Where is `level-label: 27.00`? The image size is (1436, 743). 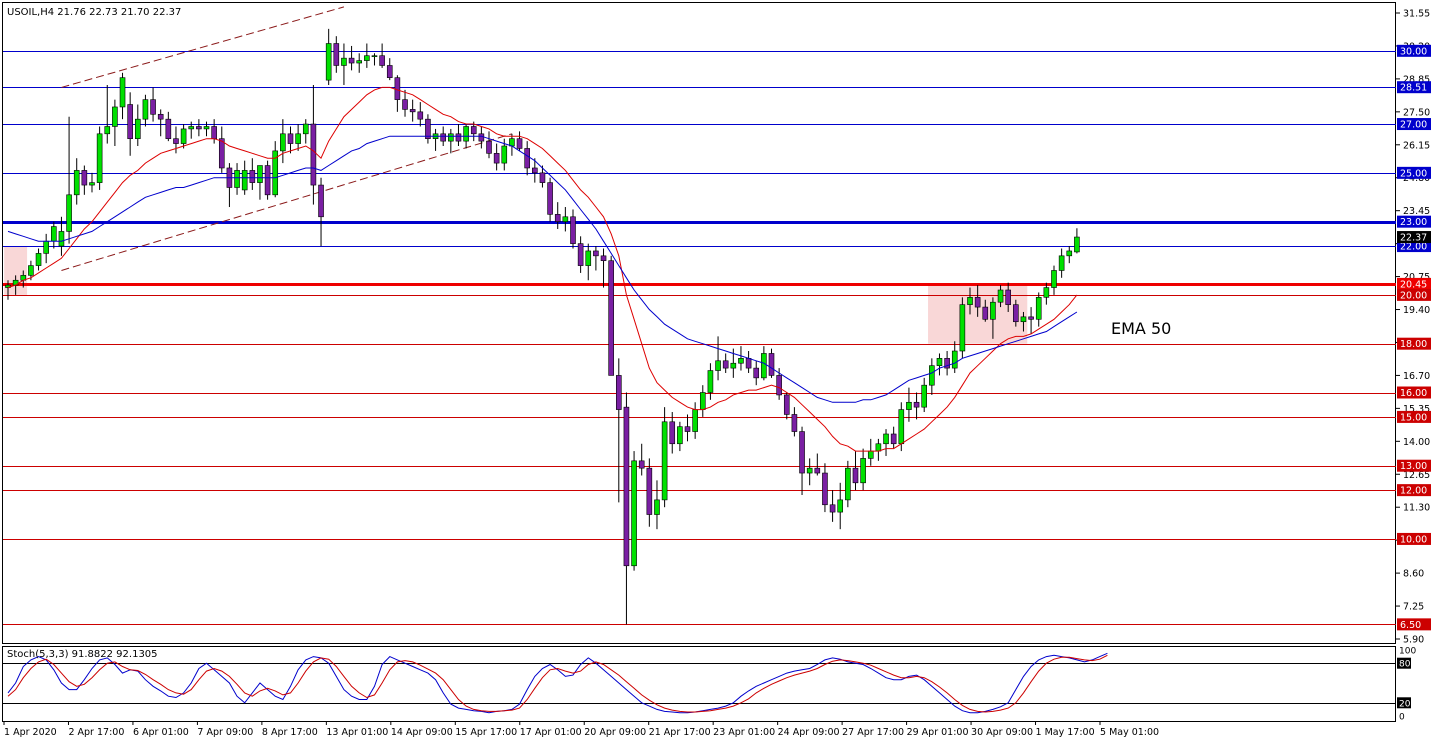 level-label: 27.00 is located at coordinates (1414, 124).